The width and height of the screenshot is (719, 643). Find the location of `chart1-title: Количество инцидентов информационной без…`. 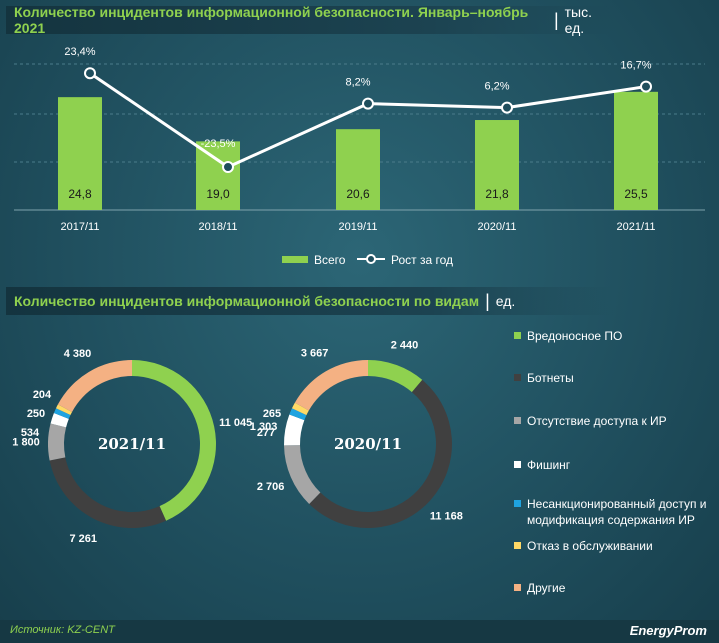

chart1-title: Количество инцидентов информационной без… is located at coordinates (271, 20).